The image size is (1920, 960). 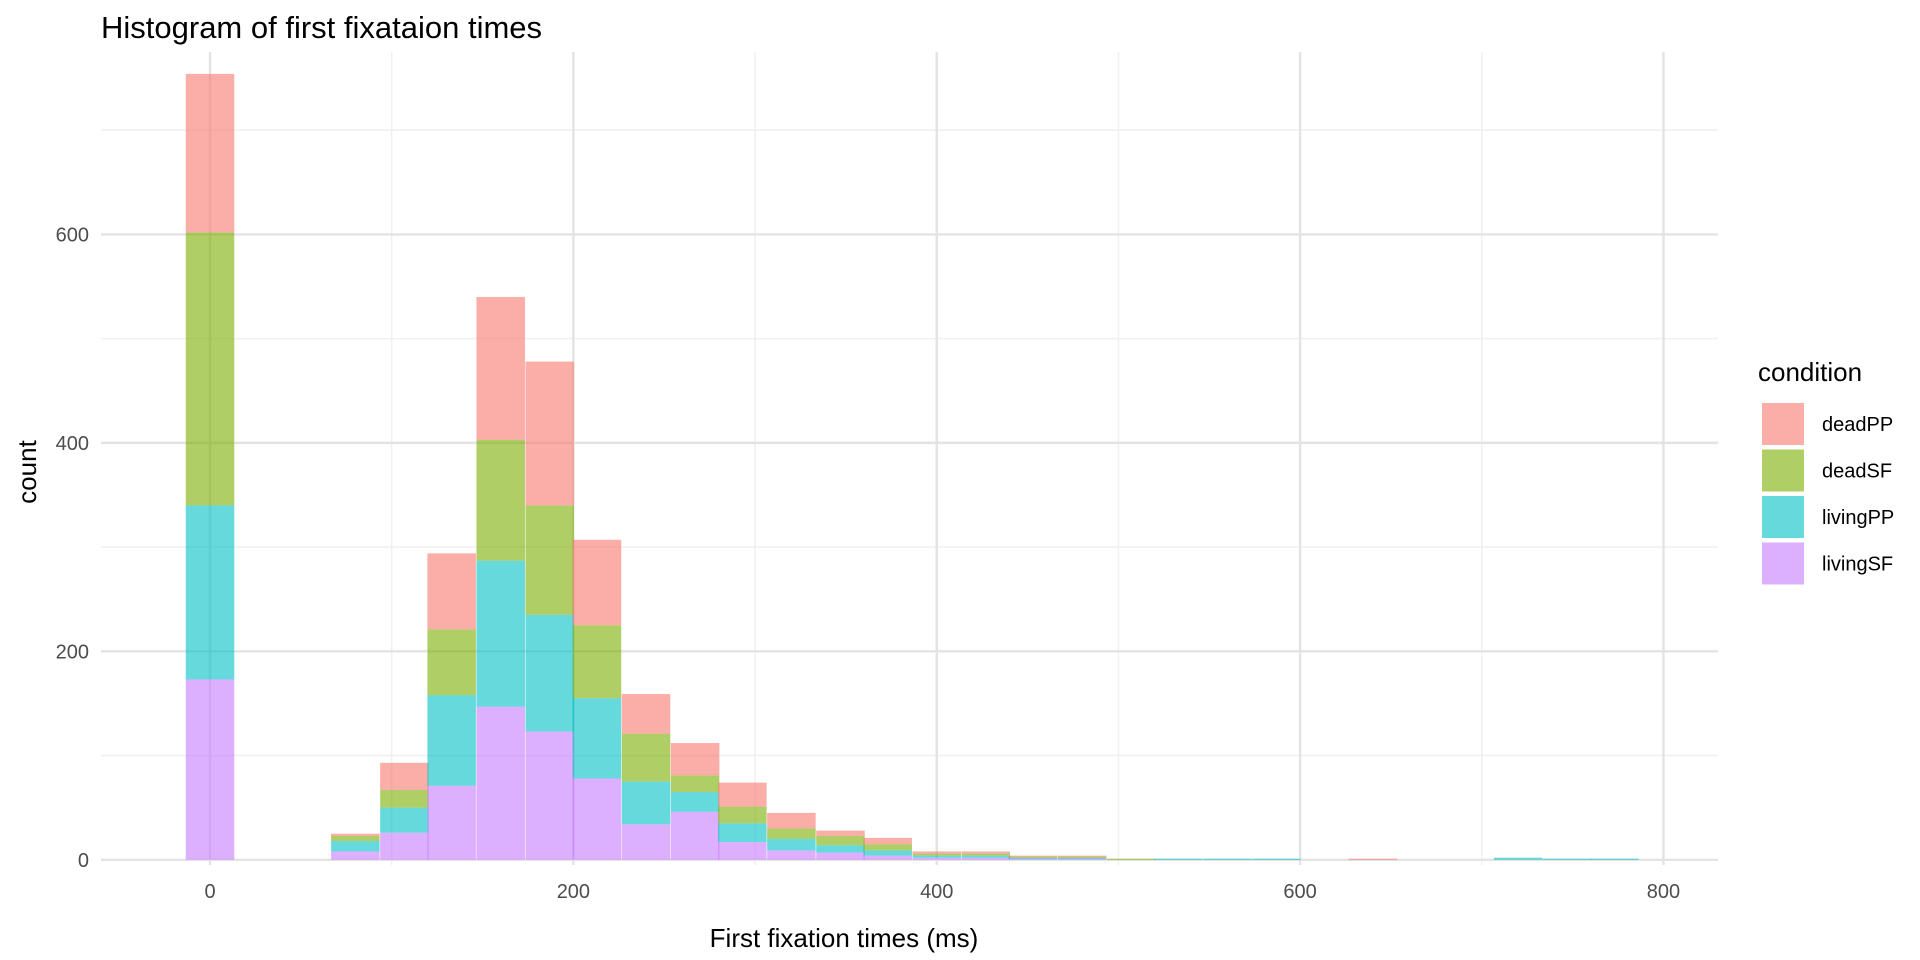 What do you see at coordinates (1857, 425) in the screenshot?
I see `legend-label-deadPP: deadPP` at bounding box center [1857, 425].